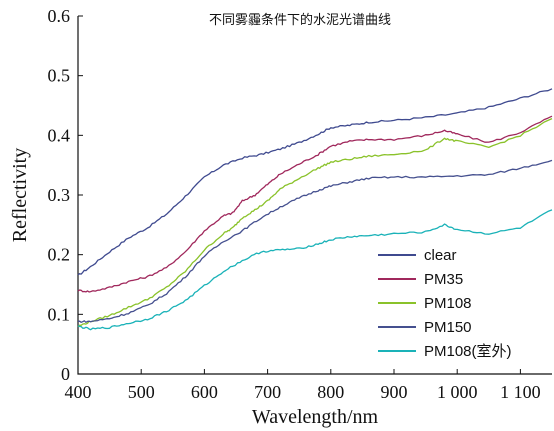 The image size is (554, 431). Describe the element at coordinates (315, 417) in the screenshot. I see `x-axis-label: Wavelength/nm` at that location.